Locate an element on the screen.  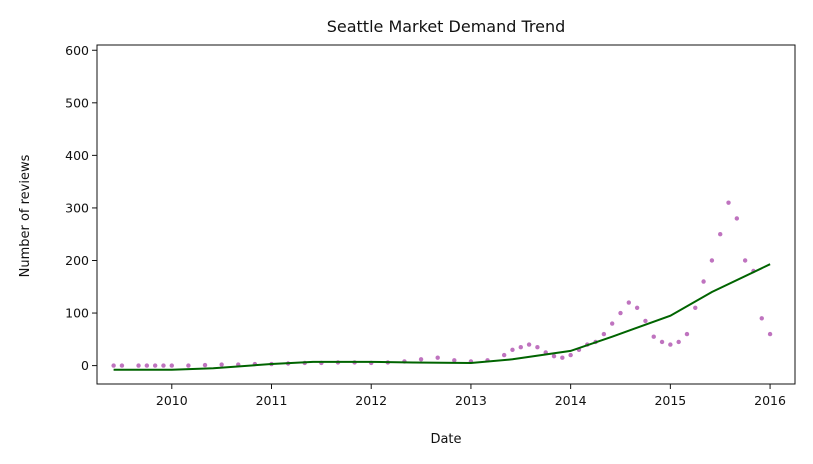
y-tick-label: 500 is located at coordinates (77, 102).